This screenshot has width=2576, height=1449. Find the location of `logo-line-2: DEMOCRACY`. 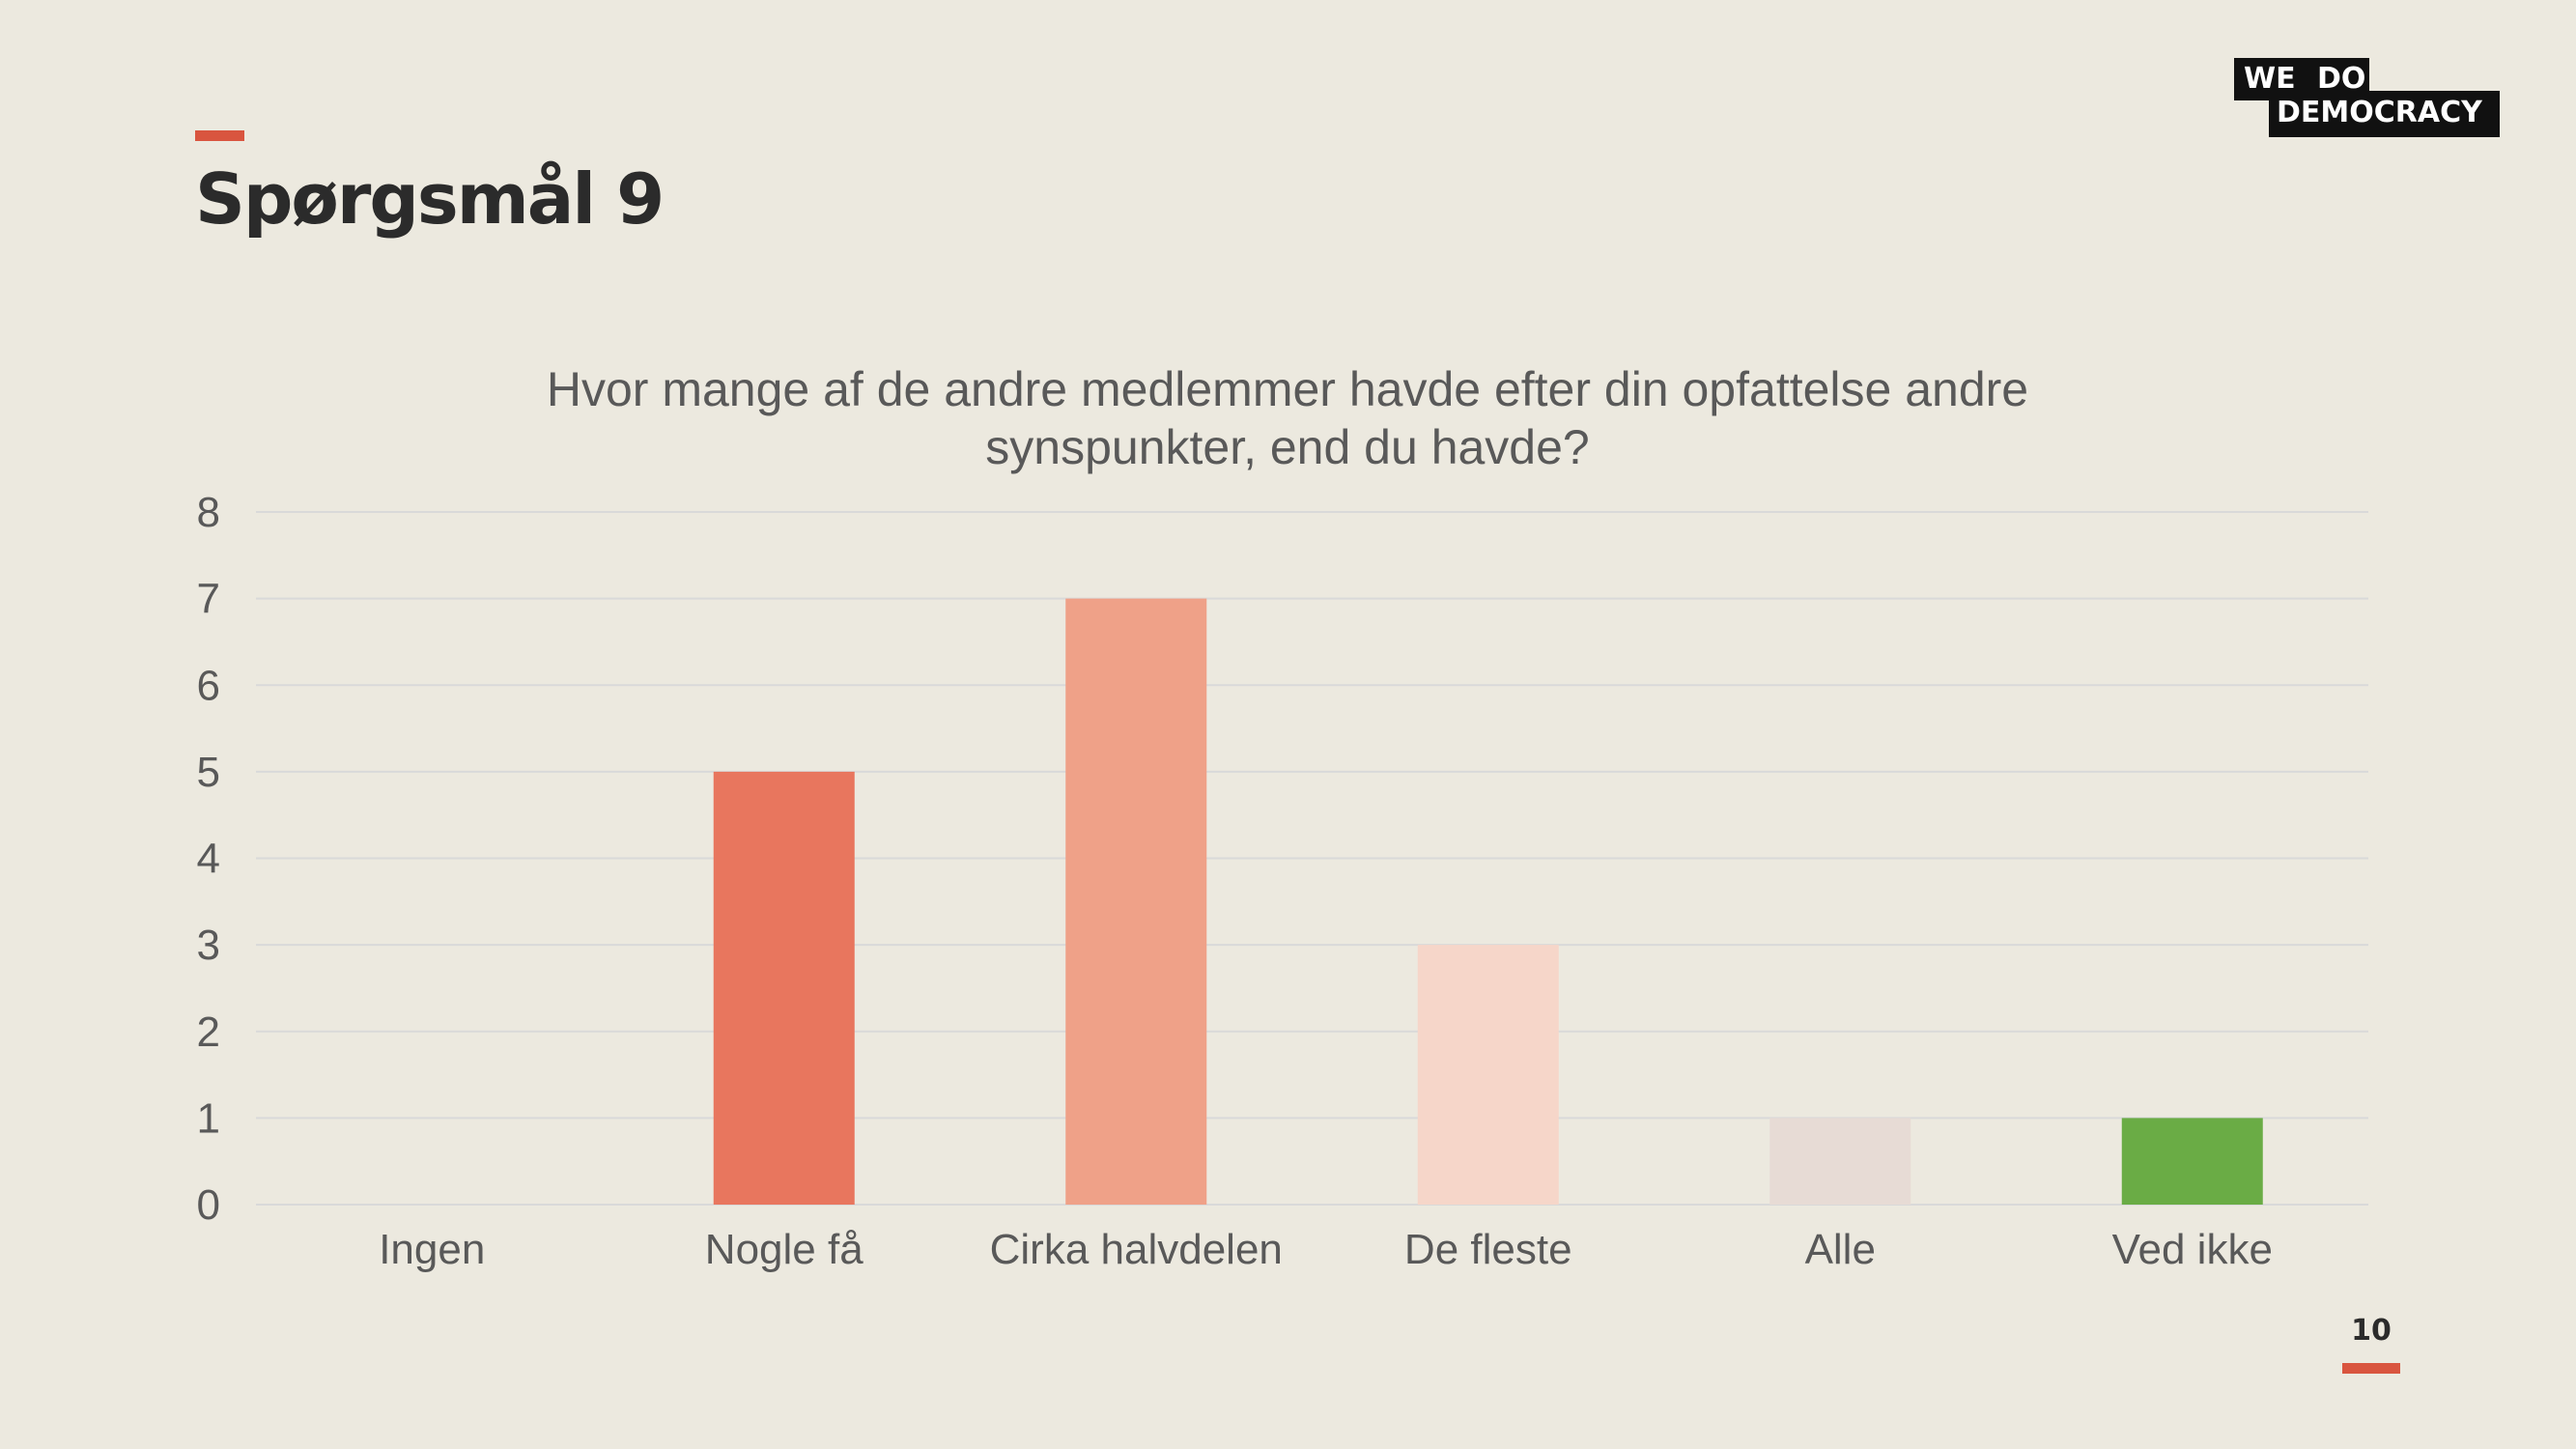

logo-line-2: DEMOCRACY is located at coordinates (2379, 112).